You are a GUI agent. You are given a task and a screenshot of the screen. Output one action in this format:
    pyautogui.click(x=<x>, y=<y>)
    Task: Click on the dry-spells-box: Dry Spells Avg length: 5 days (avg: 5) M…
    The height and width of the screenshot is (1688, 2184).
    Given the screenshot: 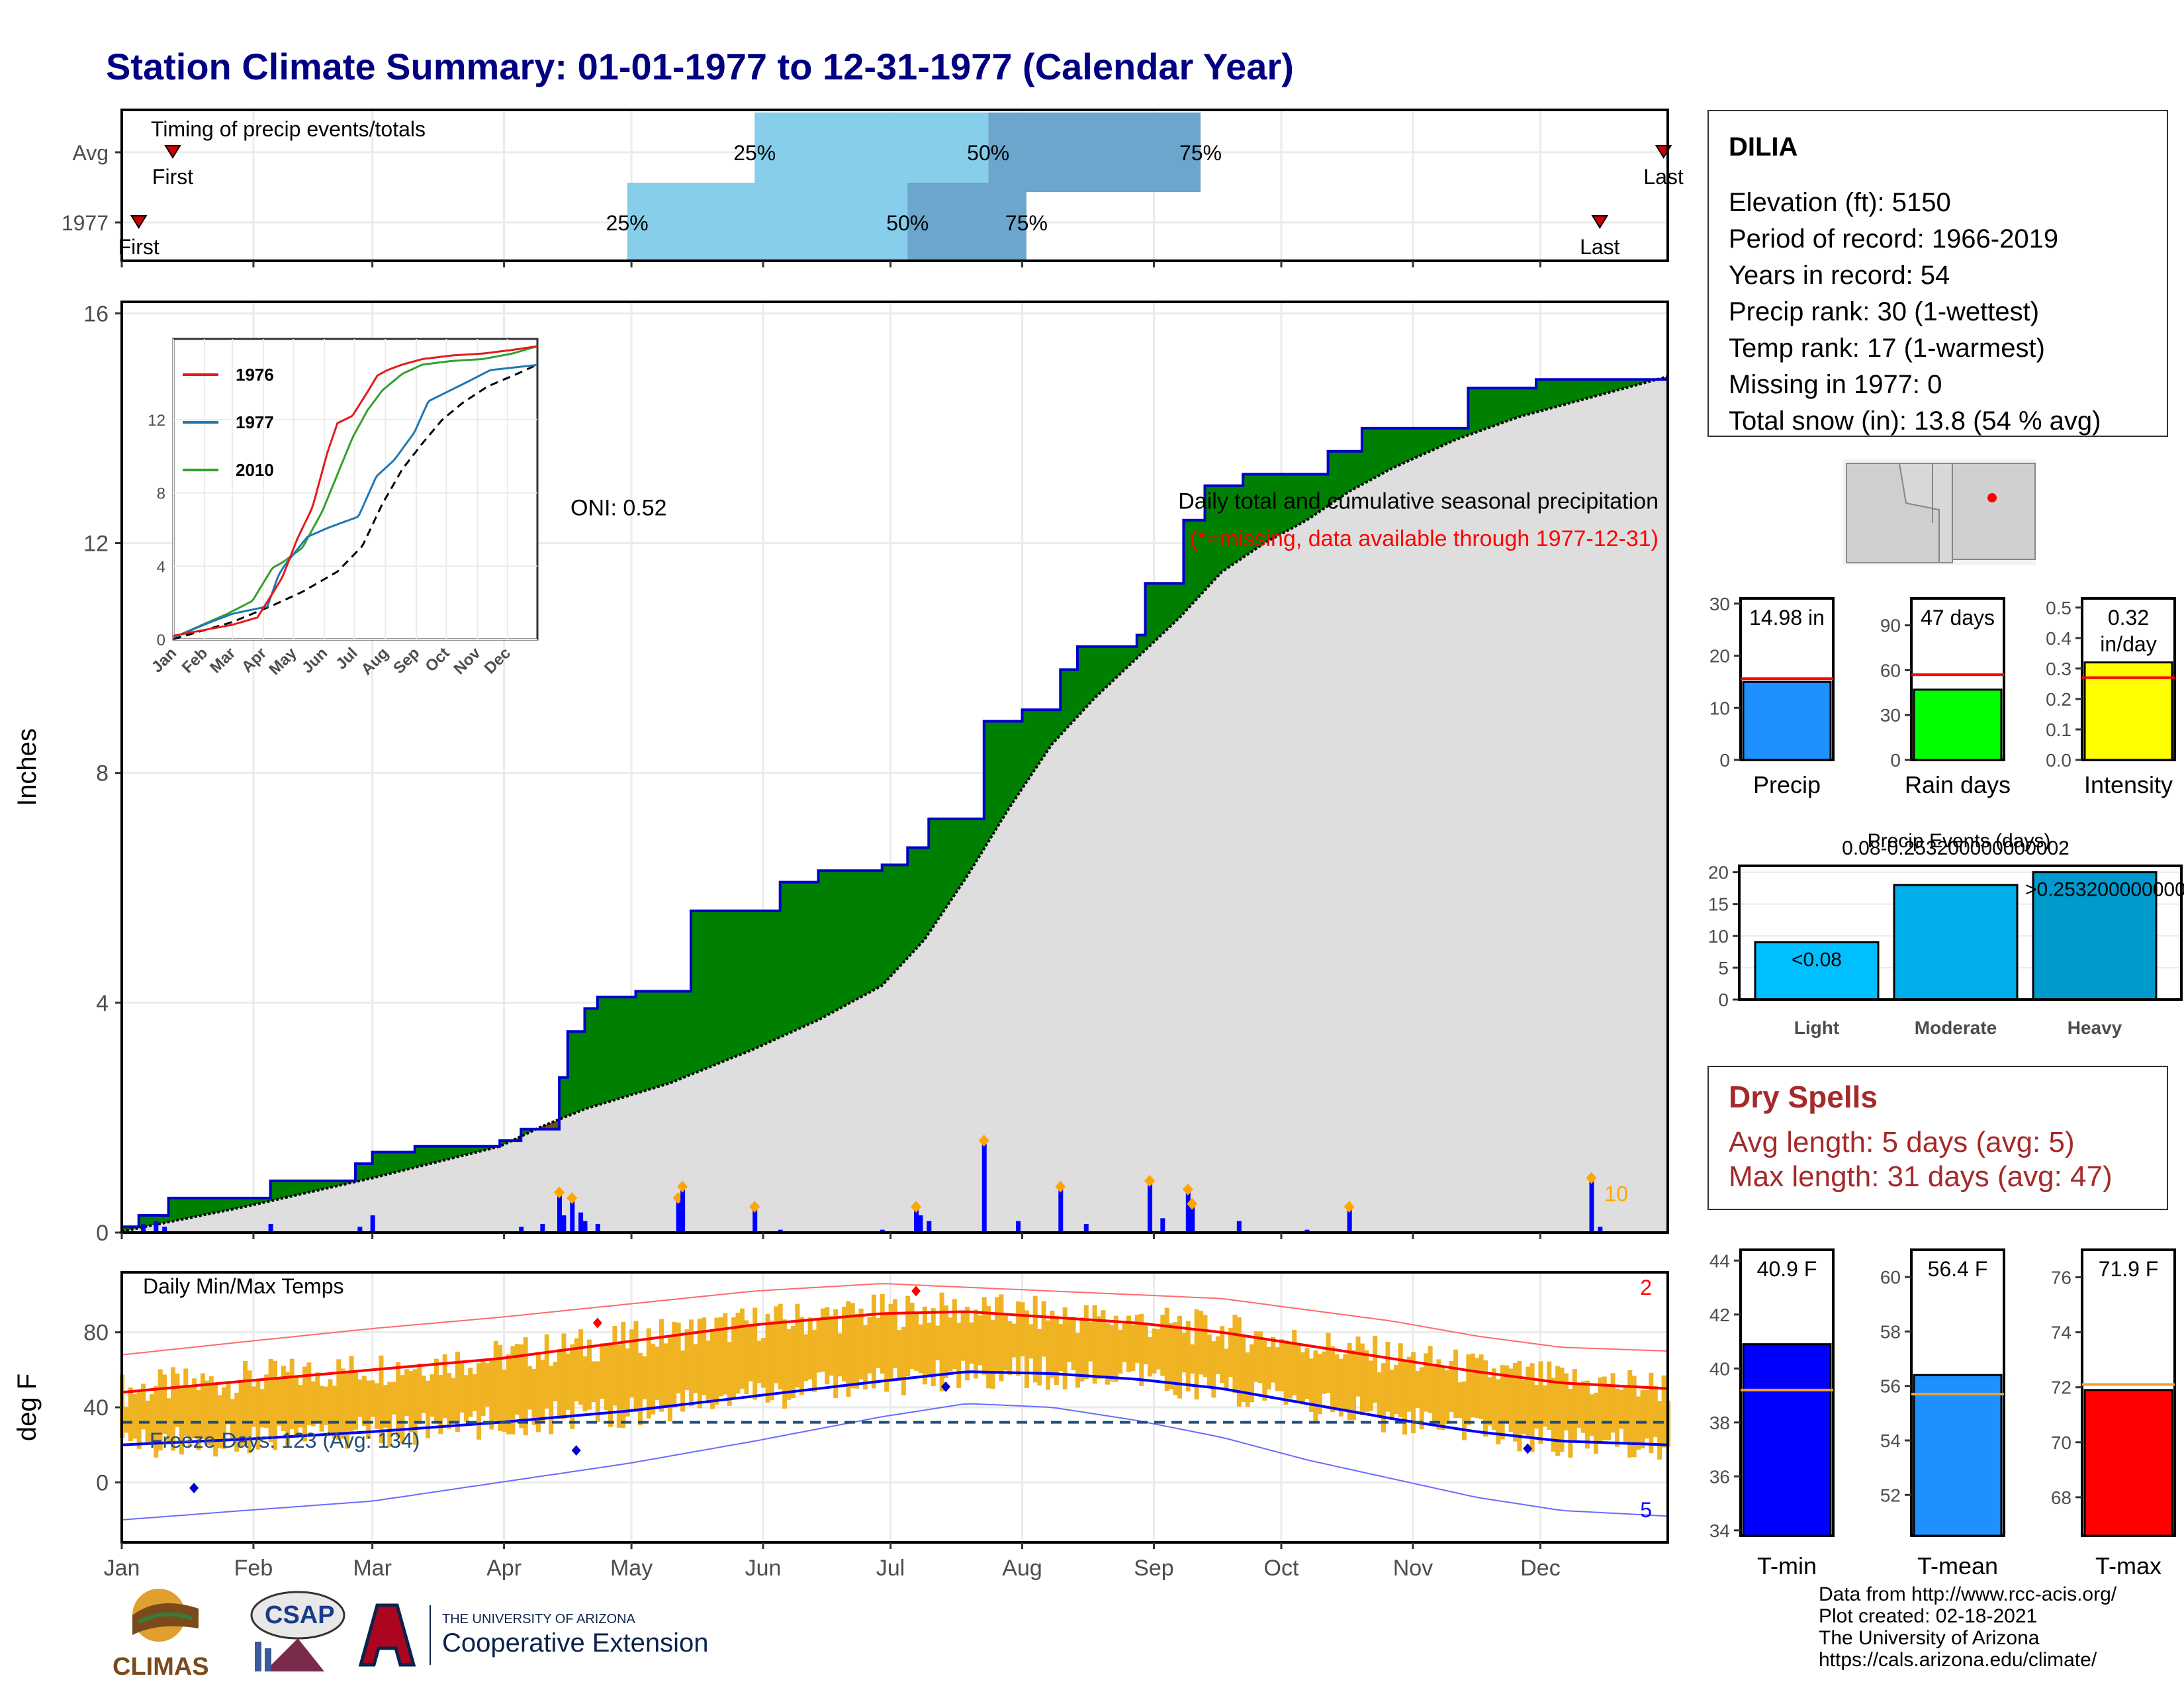 What is the action you would take?
    pyautogui.click(x=1937, y=1138)
    